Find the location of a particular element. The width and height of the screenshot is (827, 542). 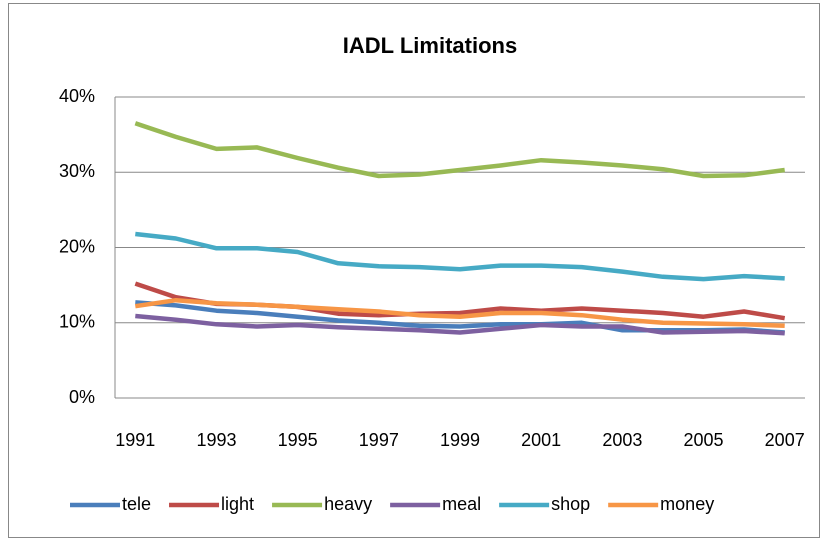

y-tick-label: 30% is located at coordinates (77, 171).